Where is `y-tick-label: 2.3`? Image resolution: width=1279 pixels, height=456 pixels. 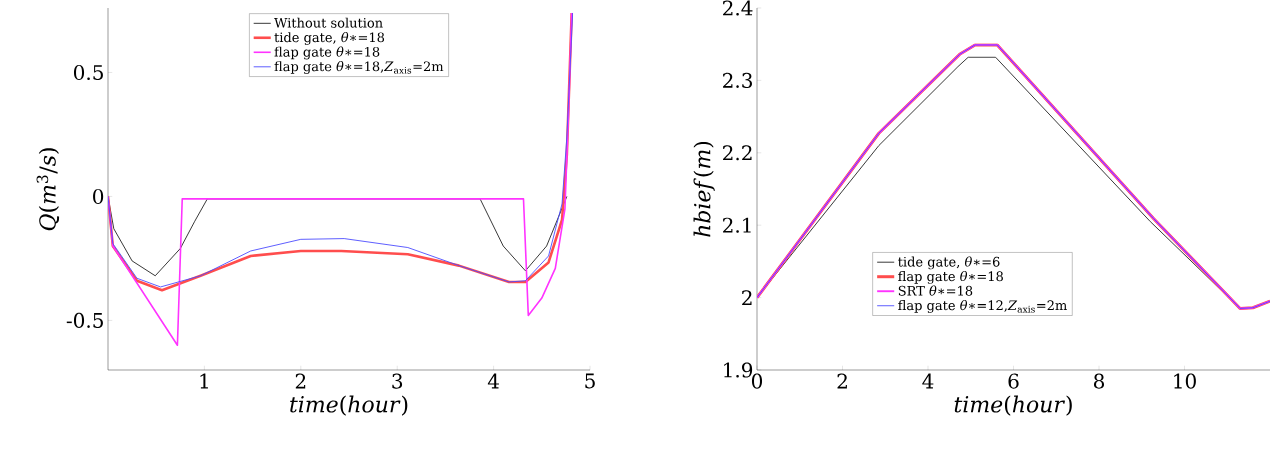
y-tick-label: 2.3 is located at coordinates (737, 80).